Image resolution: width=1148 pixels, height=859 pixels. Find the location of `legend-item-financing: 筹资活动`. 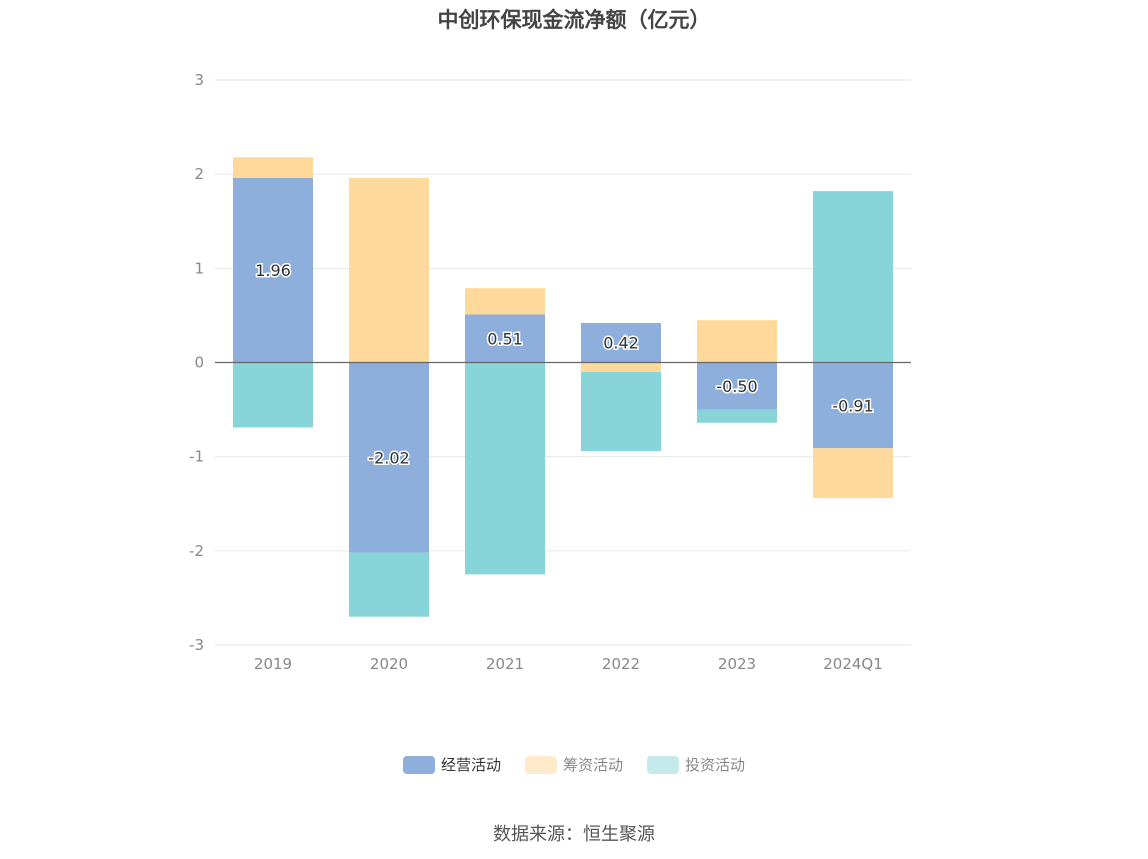

legend-item-financing: 筹资活动 is located at coordinates (573, 764).